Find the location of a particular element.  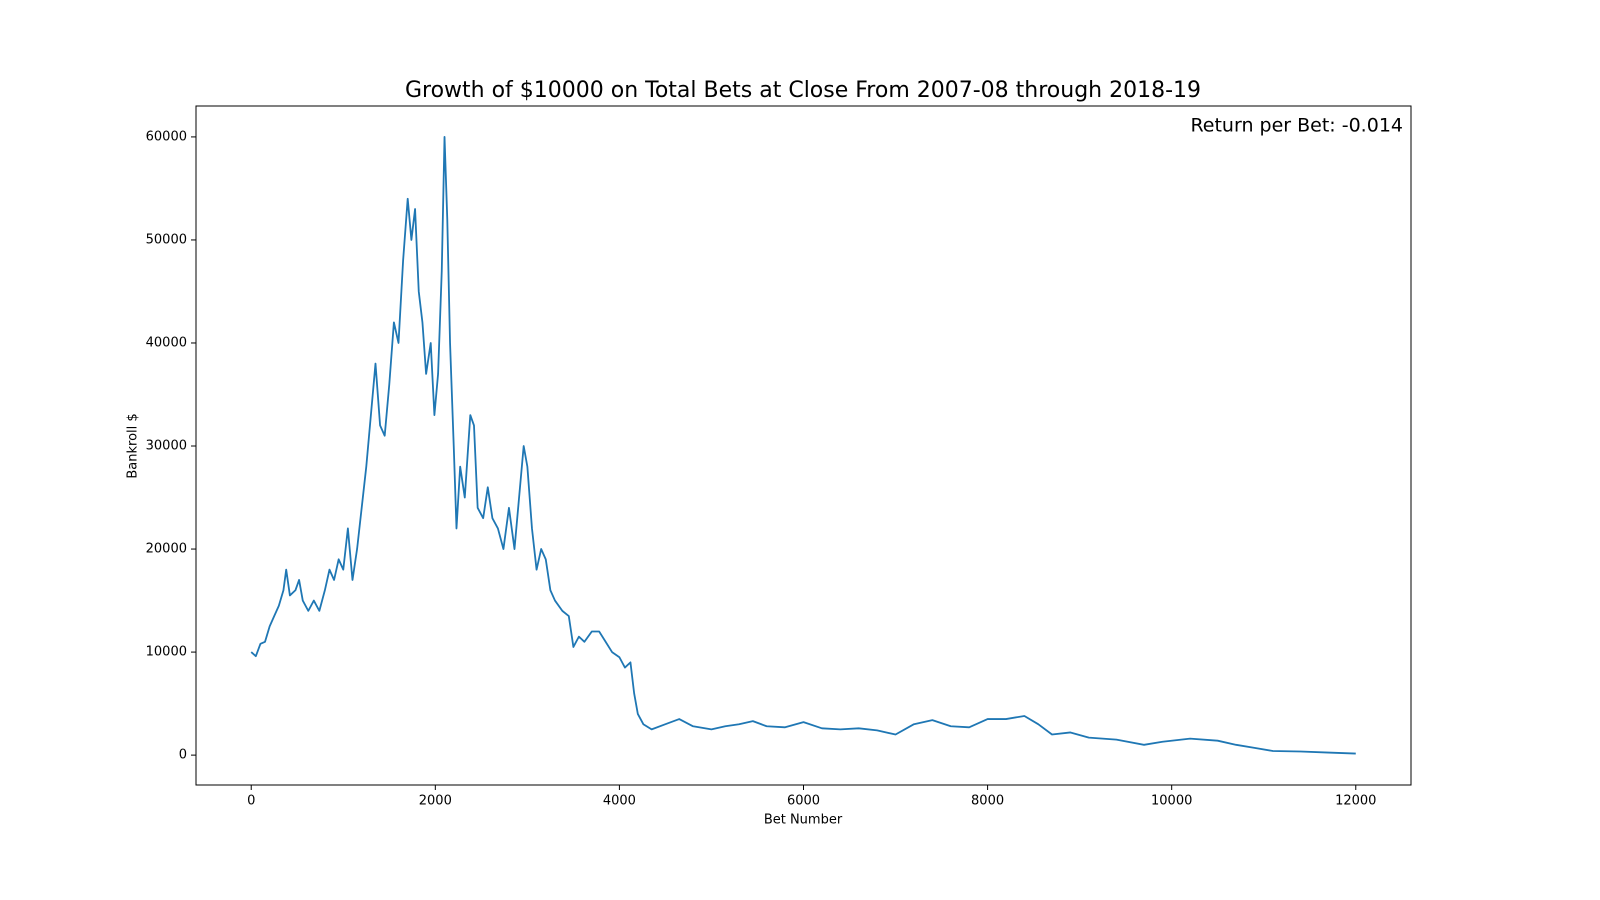

x-axis-label: Bet Number is located at coordinates (803, 820).